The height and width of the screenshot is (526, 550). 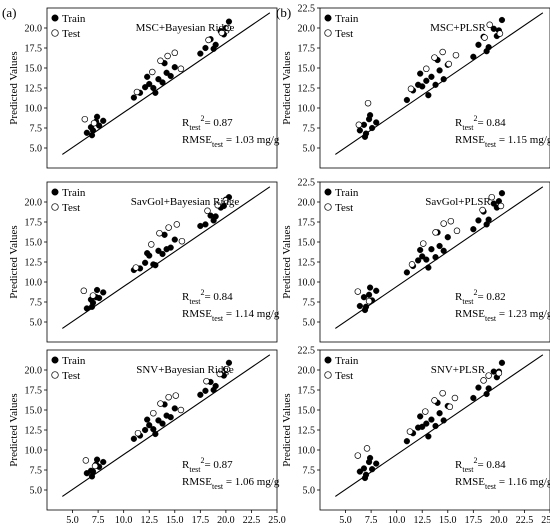 I want to click on fit-line, so click(x=439, y=425).